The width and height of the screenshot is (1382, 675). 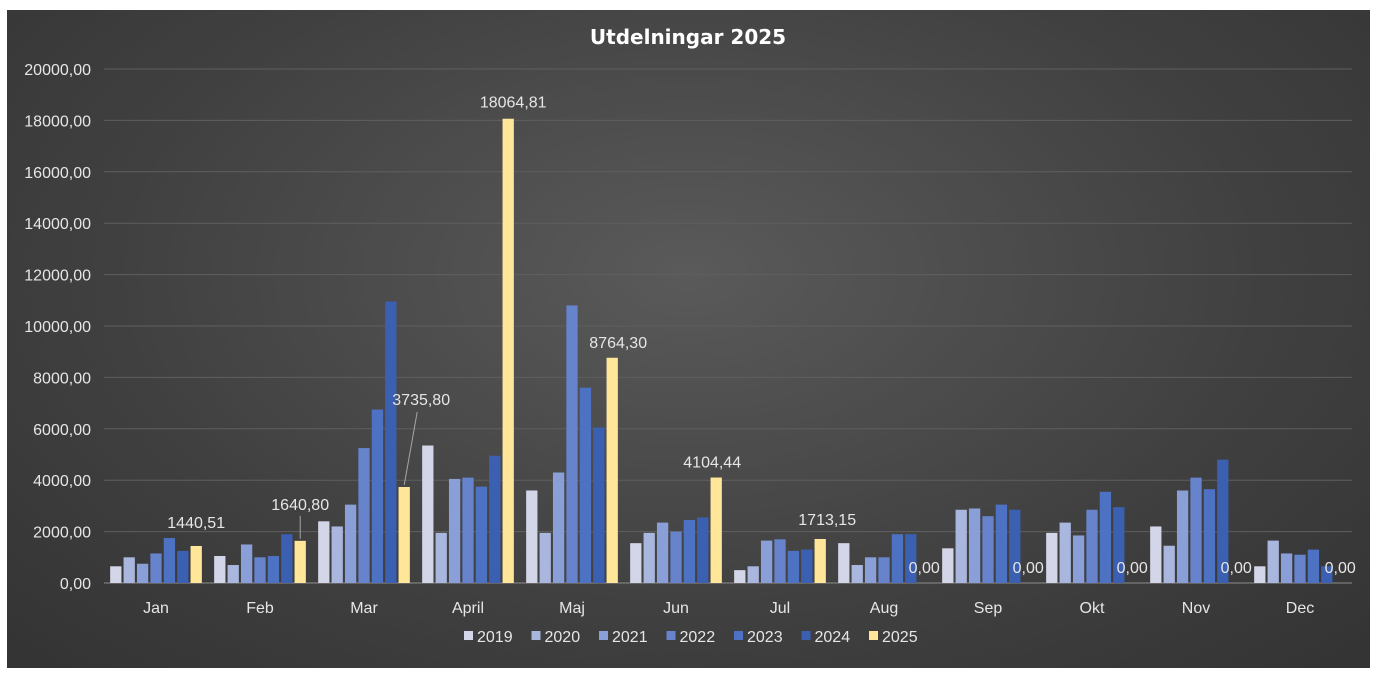 I want to click on bar-2021-feb, so click(x=246, y=563).